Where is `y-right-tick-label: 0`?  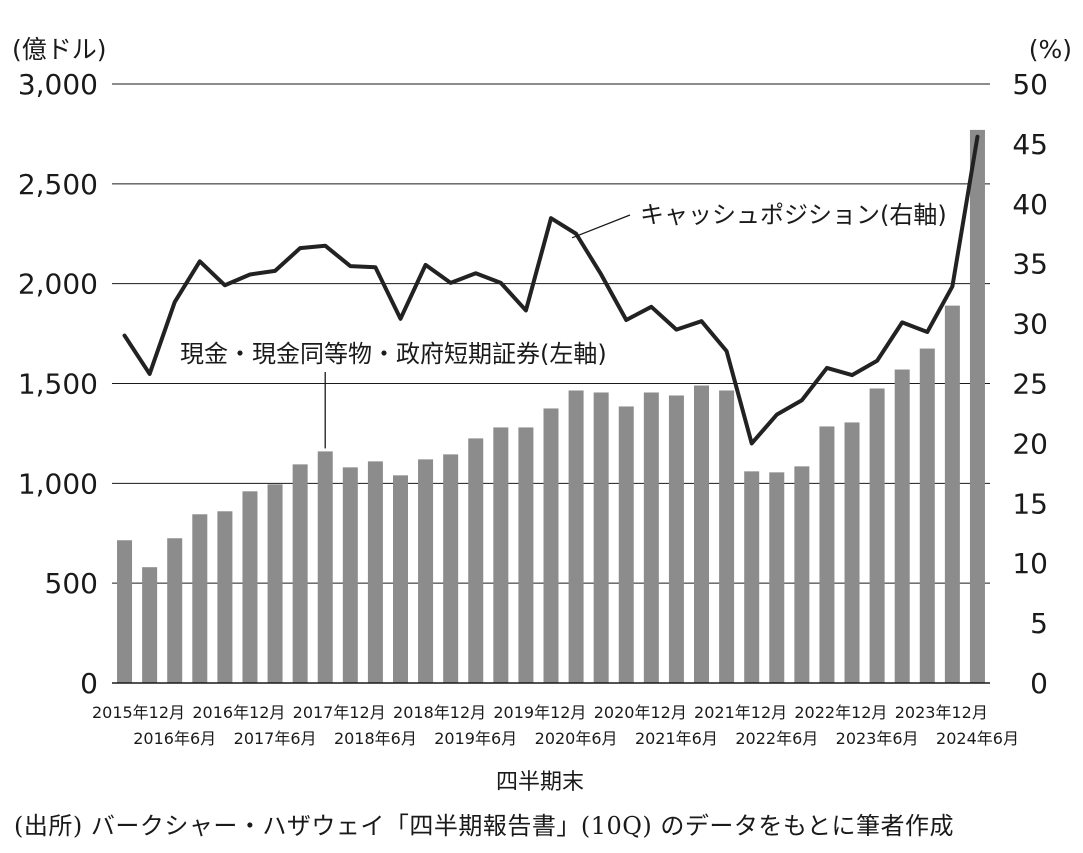
y-right-tick-label: 0 is located at coordinates (1039, 683).